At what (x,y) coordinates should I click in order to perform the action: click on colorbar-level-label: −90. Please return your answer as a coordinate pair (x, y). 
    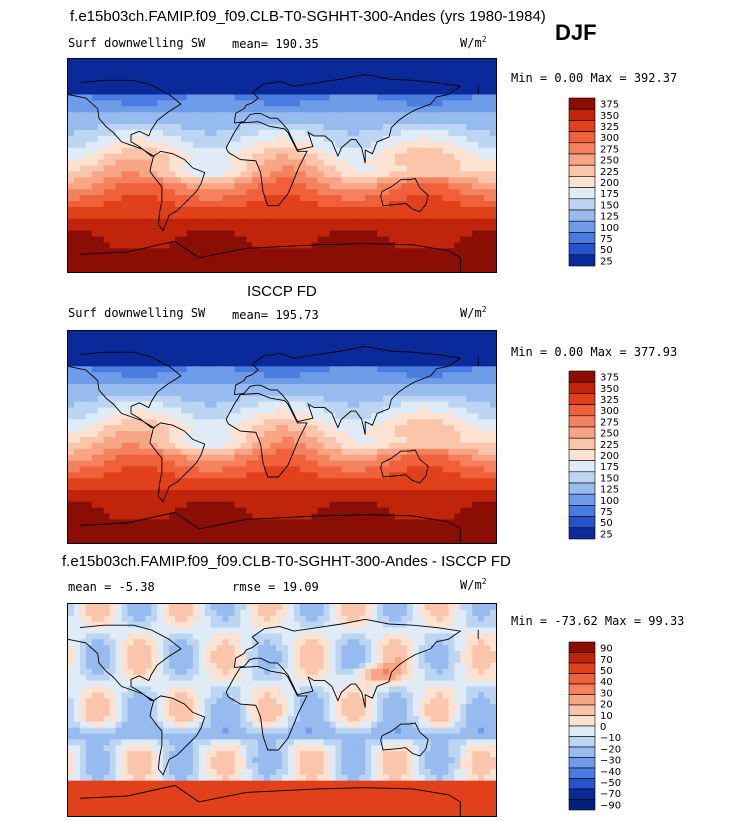
    Looking at the image, I should click on (610, 805).